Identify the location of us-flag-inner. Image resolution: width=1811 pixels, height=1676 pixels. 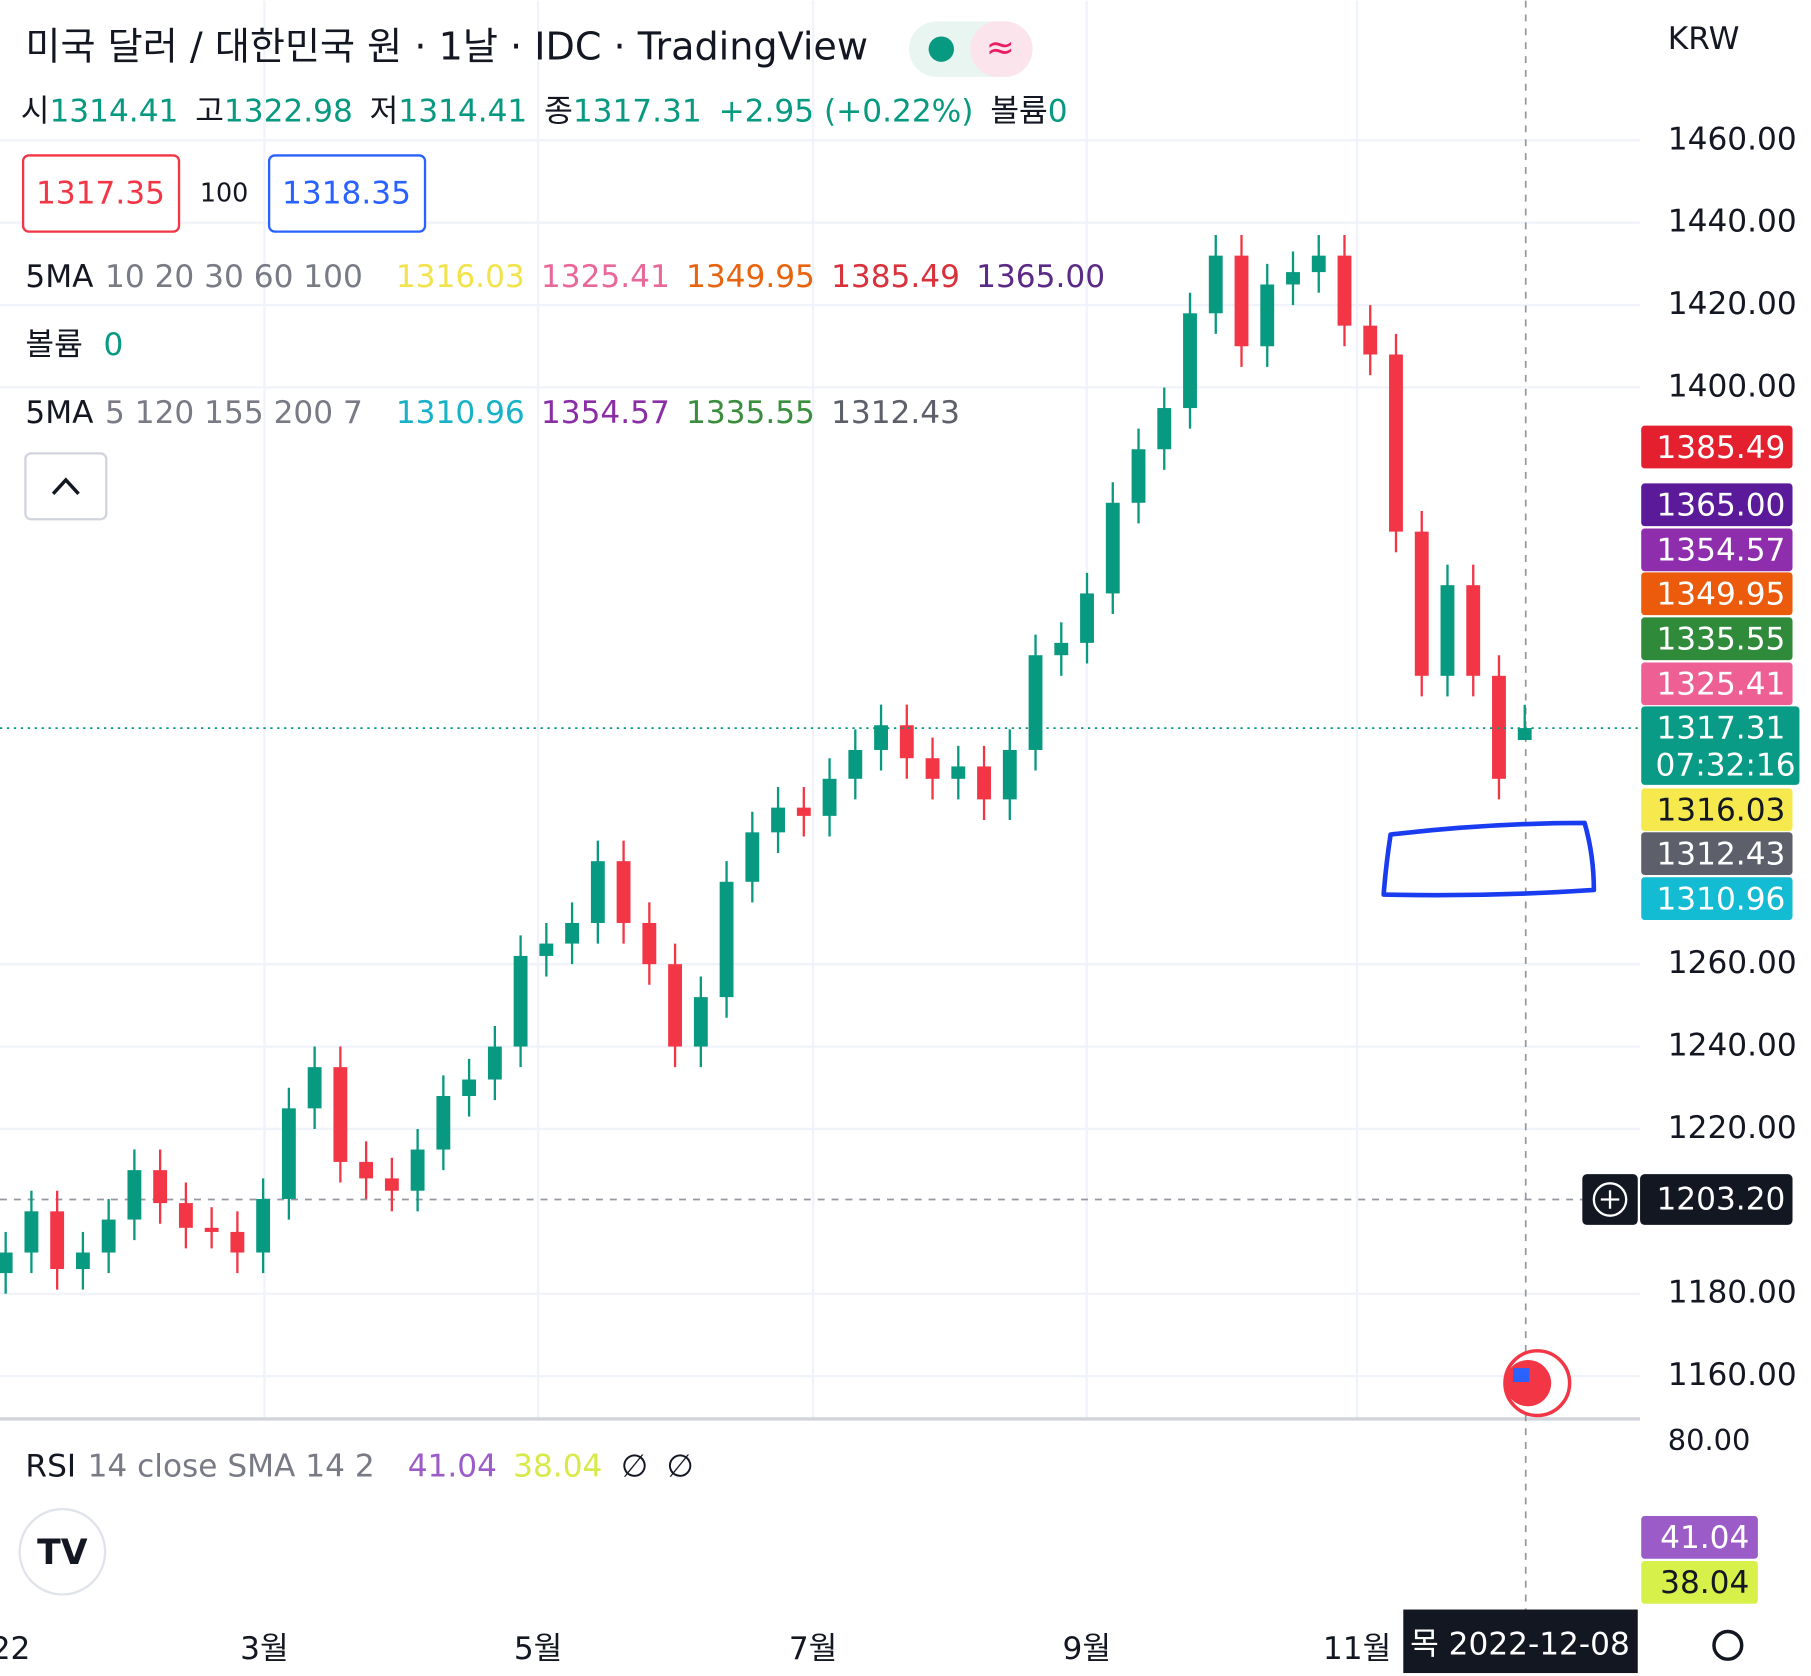
(1528, 1383).